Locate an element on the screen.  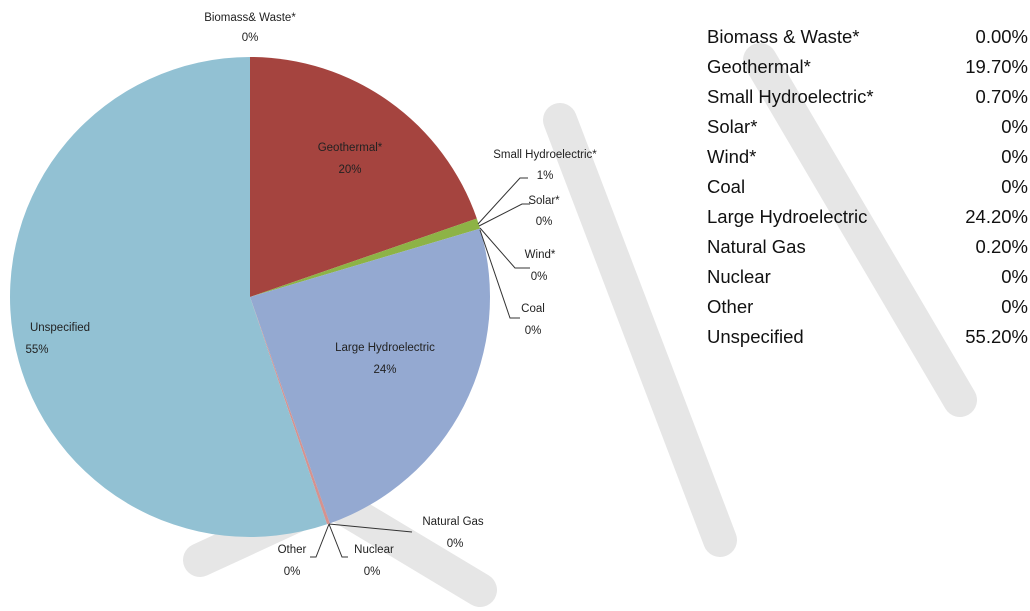
source-name: Other is located at coordinates (730, 306).